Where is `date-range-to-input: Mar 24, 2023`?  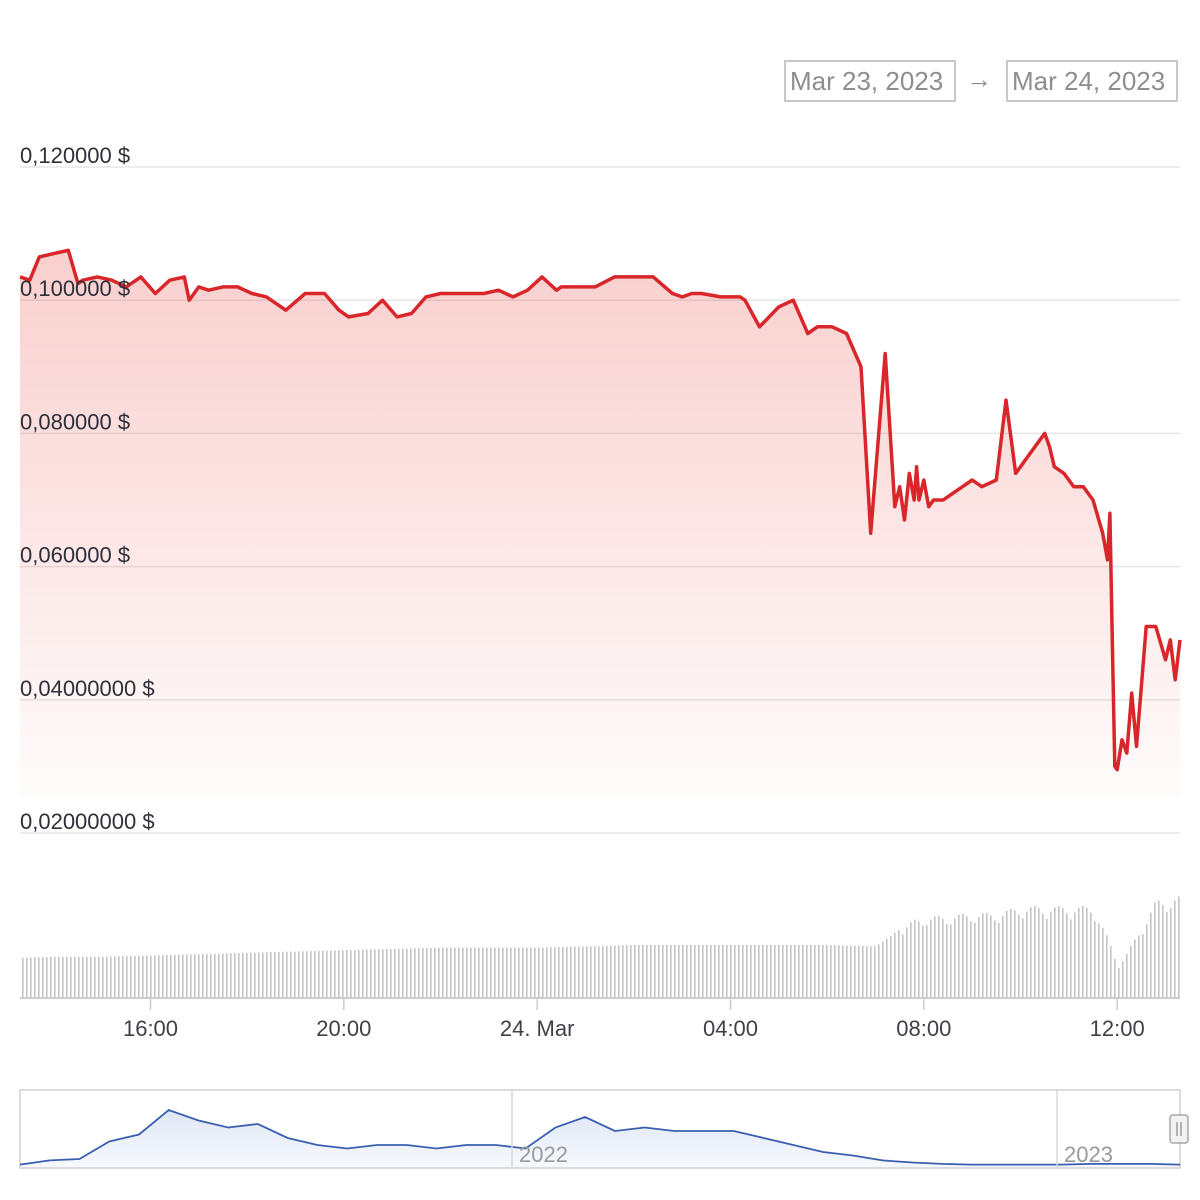
date-range-to-input: Mar 24, 2023 is located at coordinates (1092, 81).